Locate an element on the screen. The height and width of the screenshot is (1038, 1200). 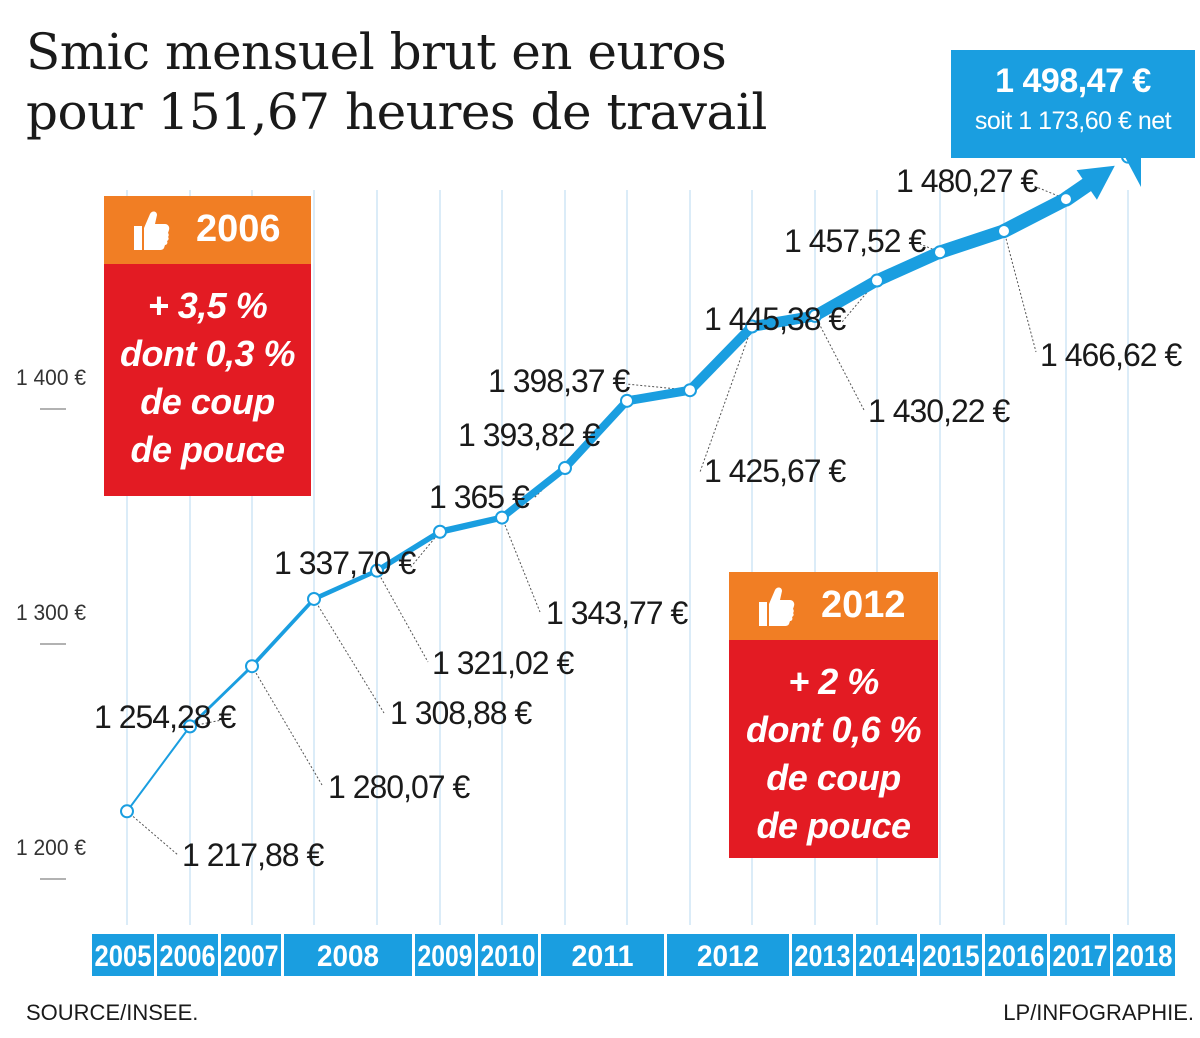
annotation-2006-line-1: + 3,5 % is located at coordinates (207, 305).